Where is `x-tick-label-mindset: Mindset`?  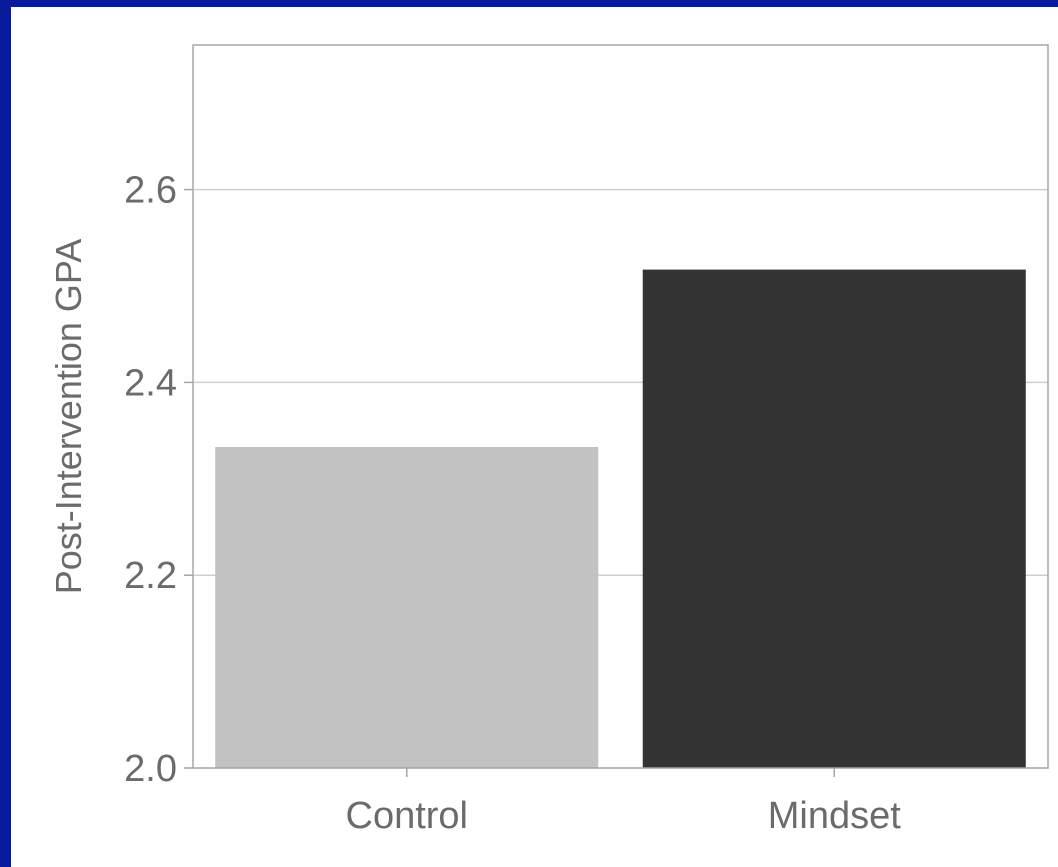
x-tick-label-mindset: Mindset is located at coordinates (834, 816).